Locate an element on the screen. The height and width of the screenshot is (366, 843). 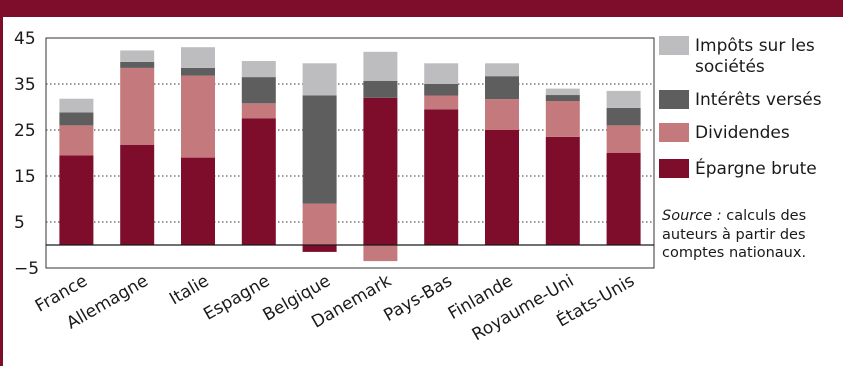
legend-swatch-impots is located at coordinates (674, 45).